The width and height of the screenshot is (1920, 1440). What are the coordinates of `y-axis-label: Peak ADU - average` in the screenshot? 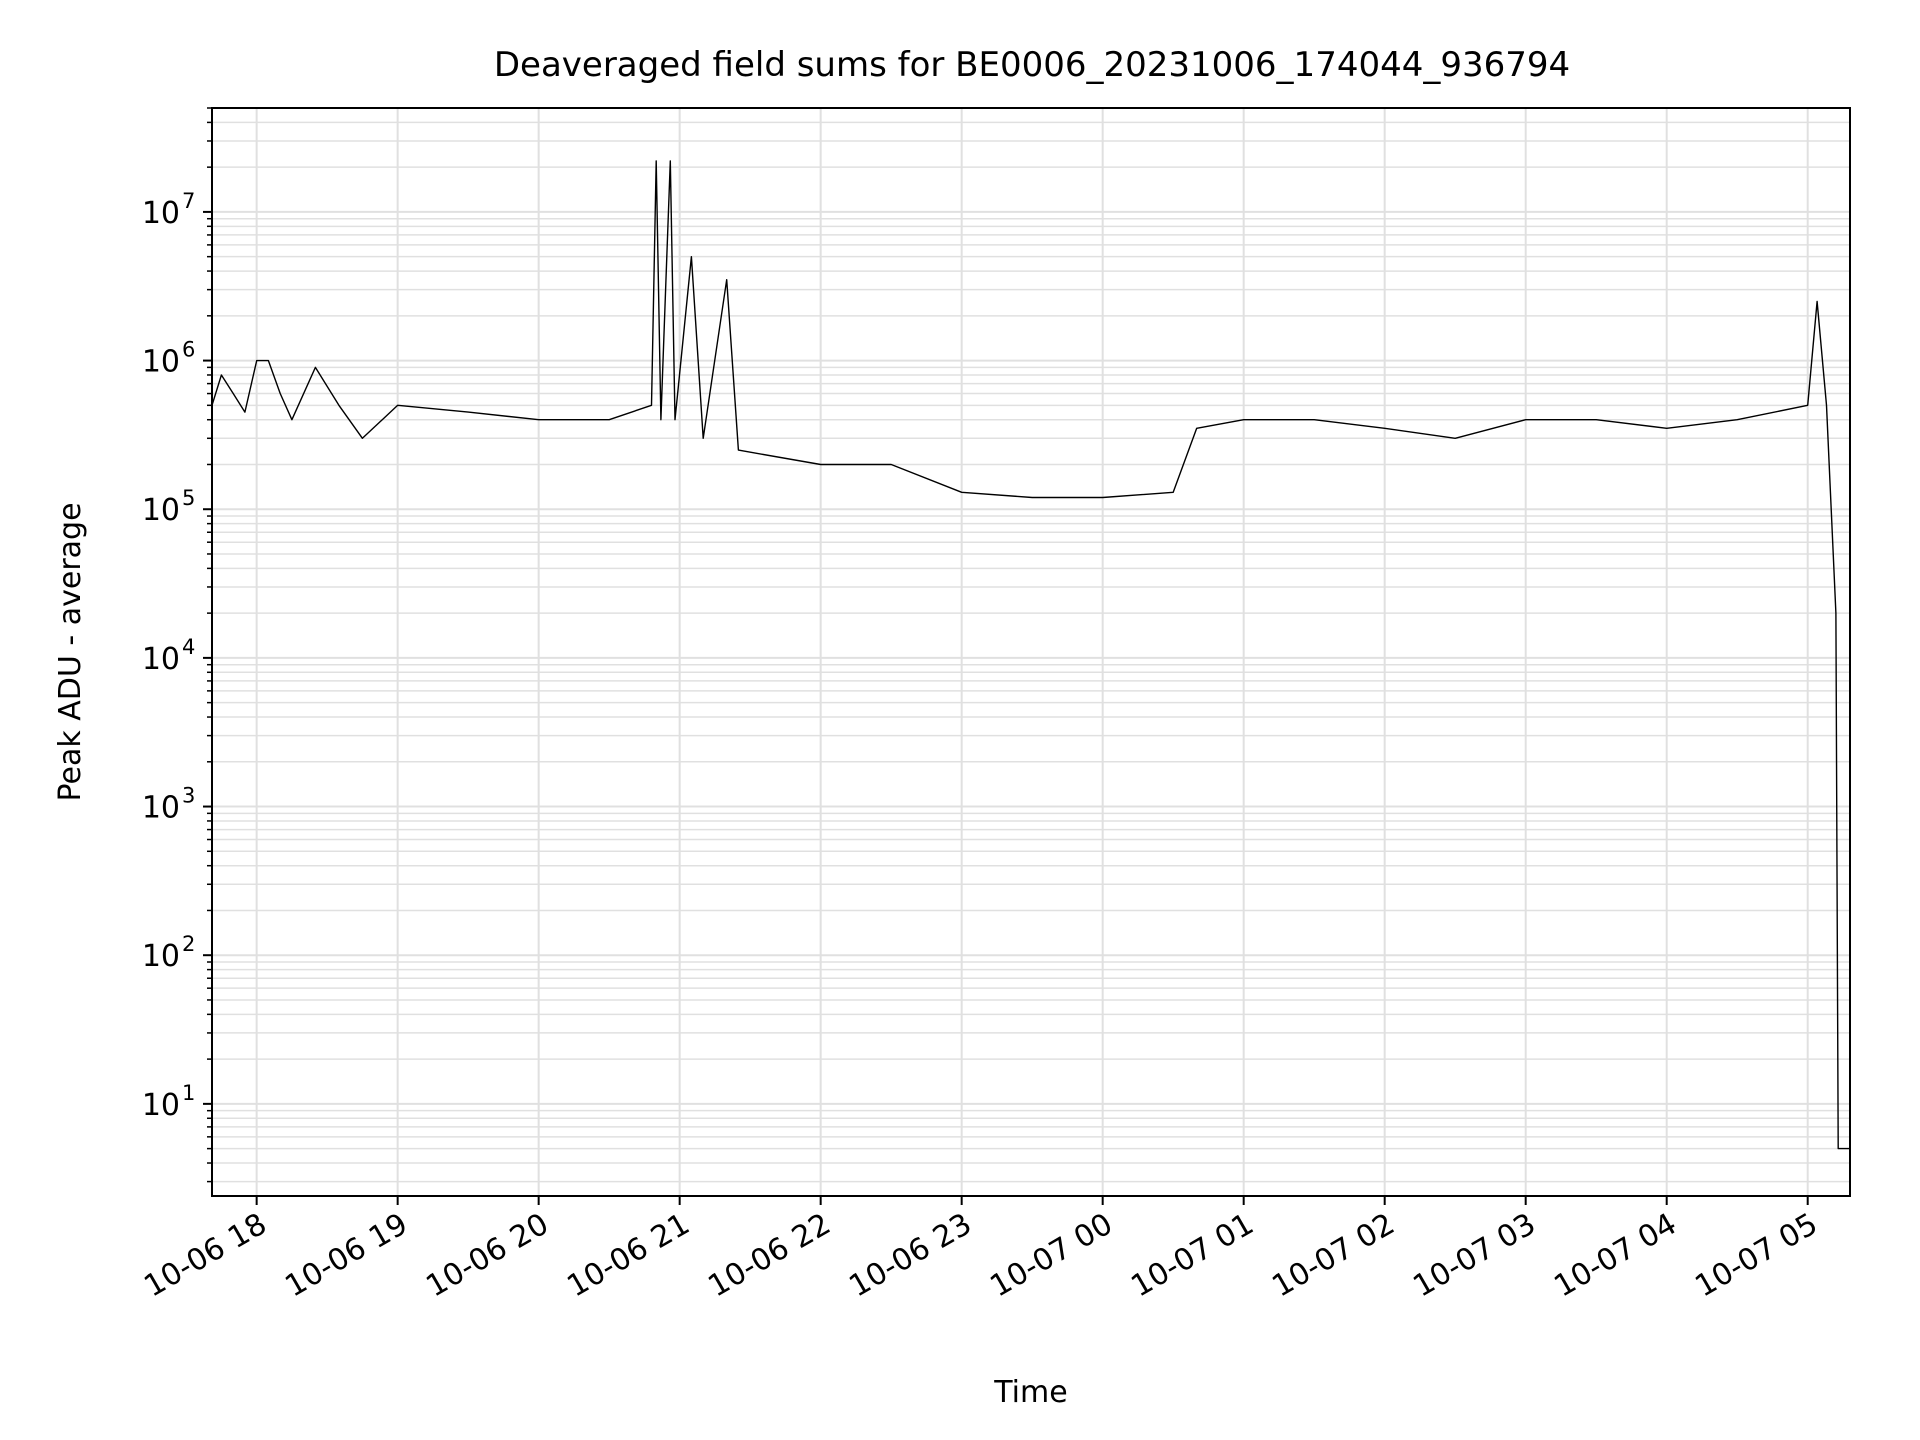 It's located at (70, 651).